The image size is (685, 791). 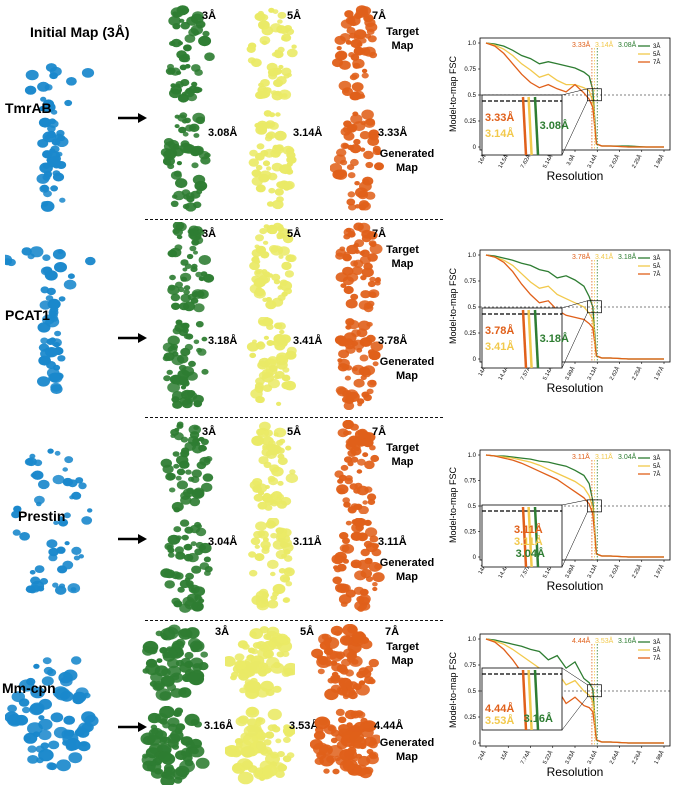 I want to click on x-tick-label: 2.62Å, so click(x=614, y=161).